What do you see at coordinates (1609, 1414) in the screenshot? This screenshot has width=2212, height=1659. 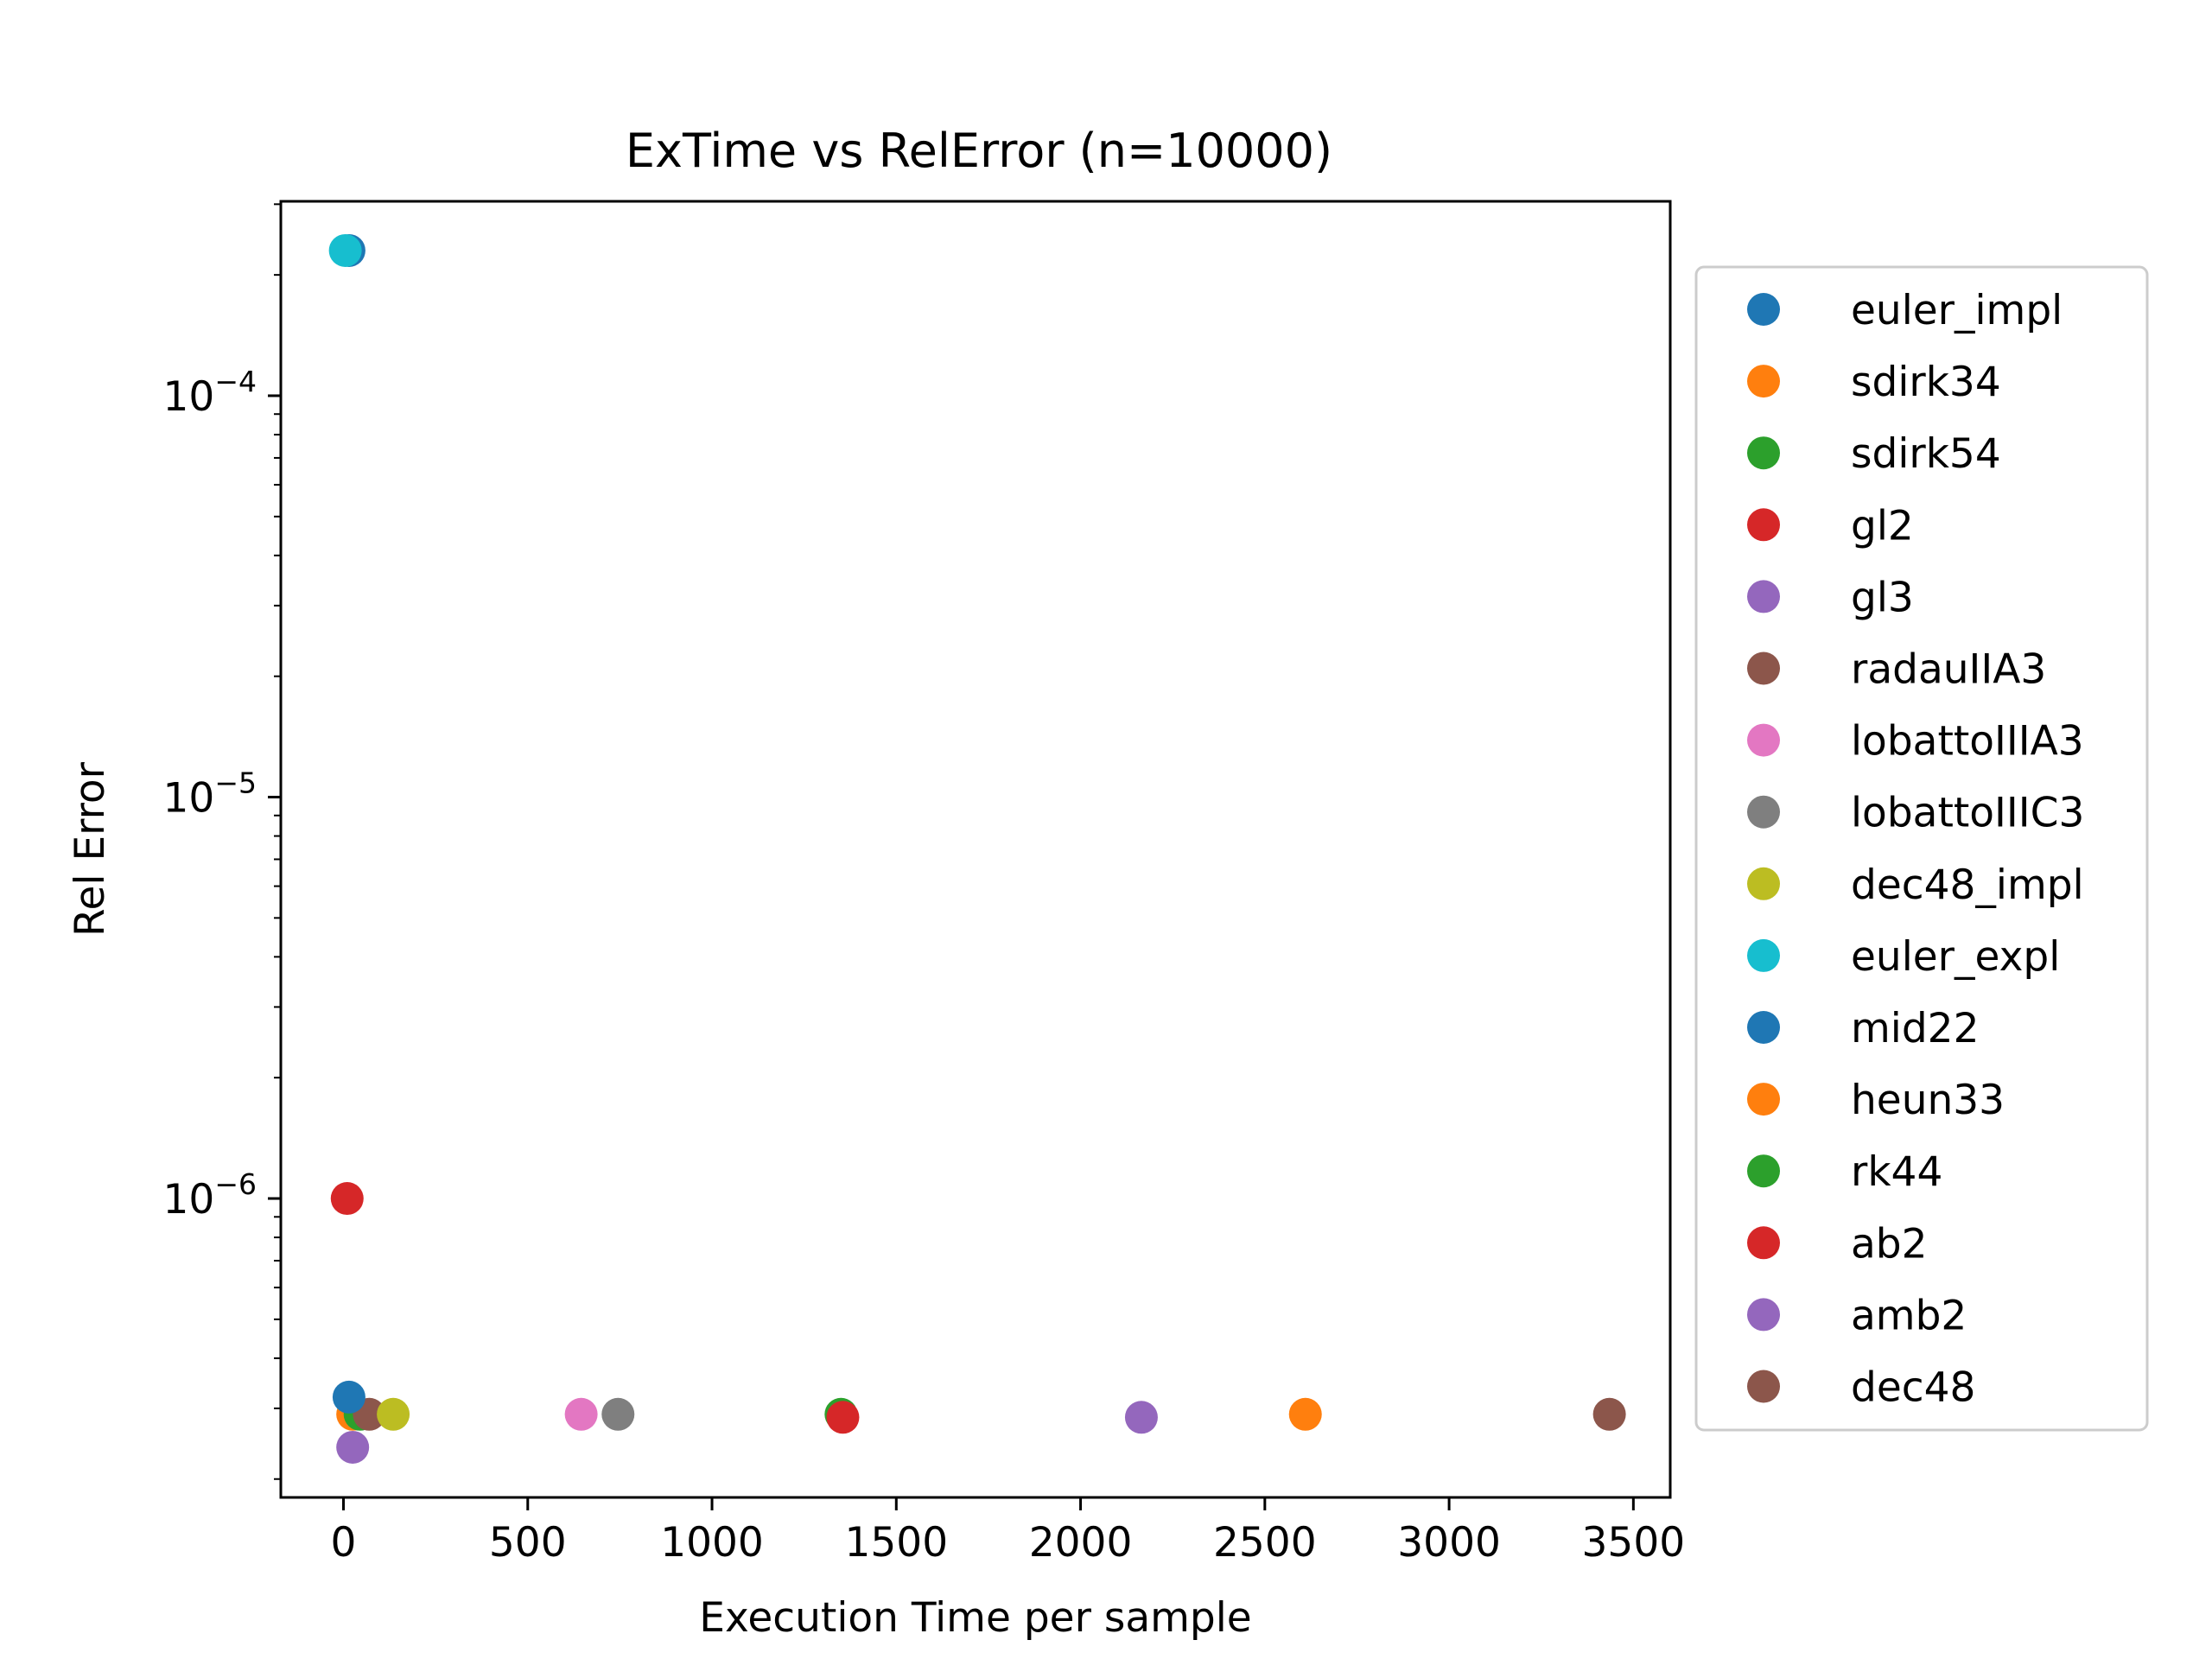 I see `data-point-dec48` at bounding box center [1609, 1414].